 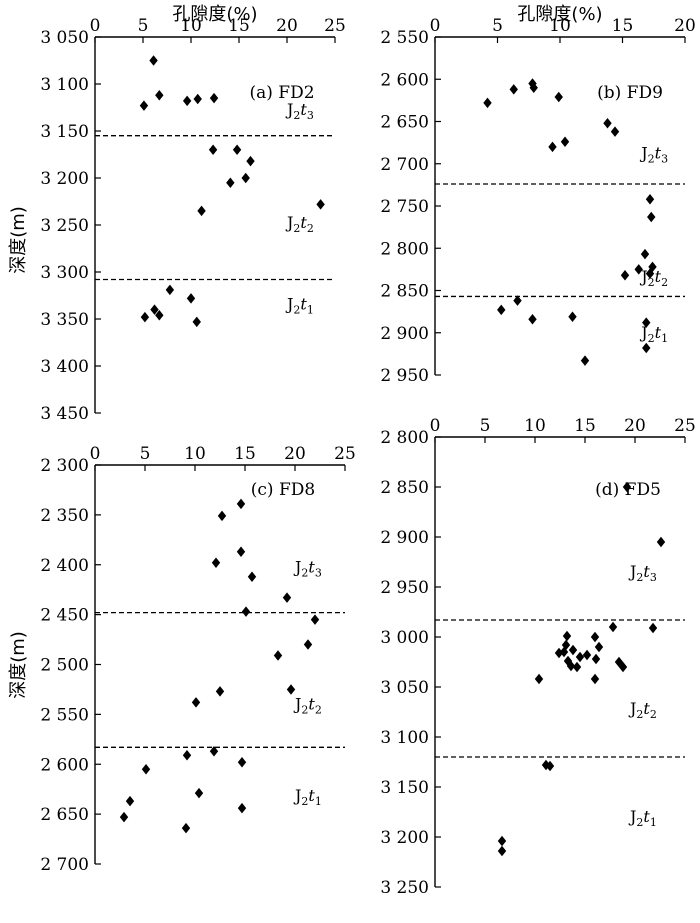 What do you see at coordinates (64, 765) in the screenshot?
I see `y-tick-label: 2 600` at bounding box center [64, 765].